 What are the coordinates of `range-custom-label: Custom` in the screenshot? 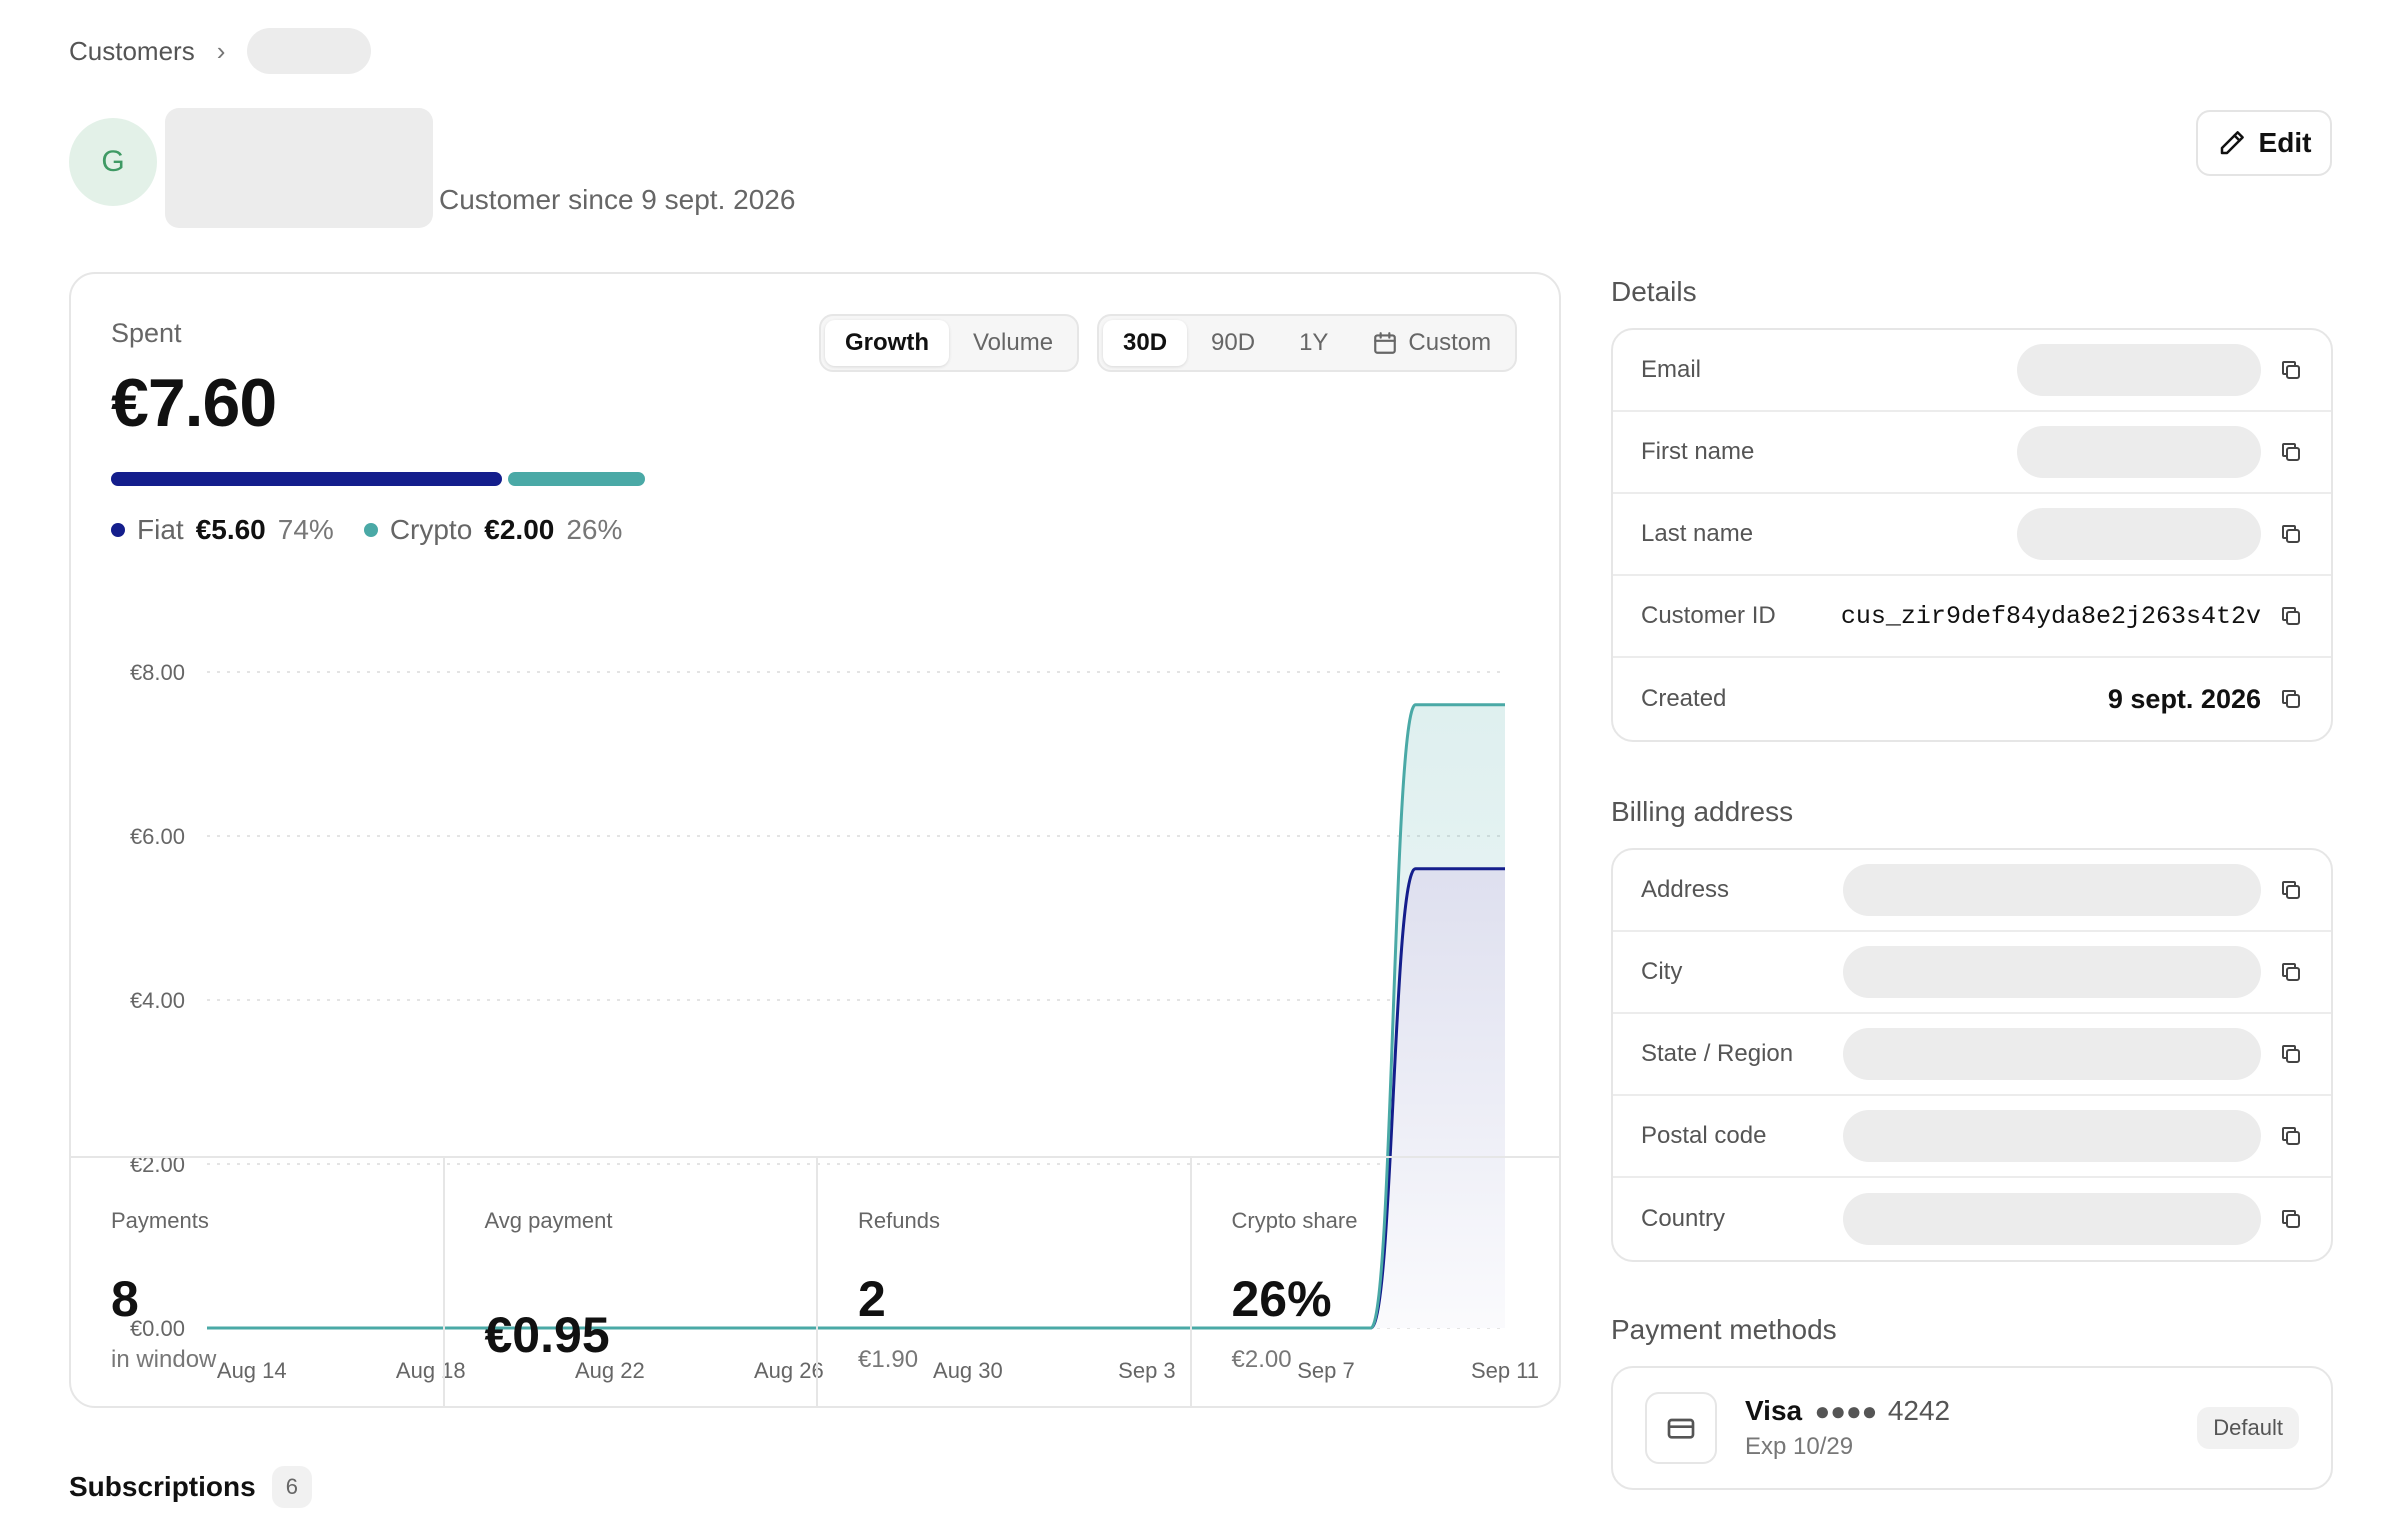 It's located at (1450, 342).